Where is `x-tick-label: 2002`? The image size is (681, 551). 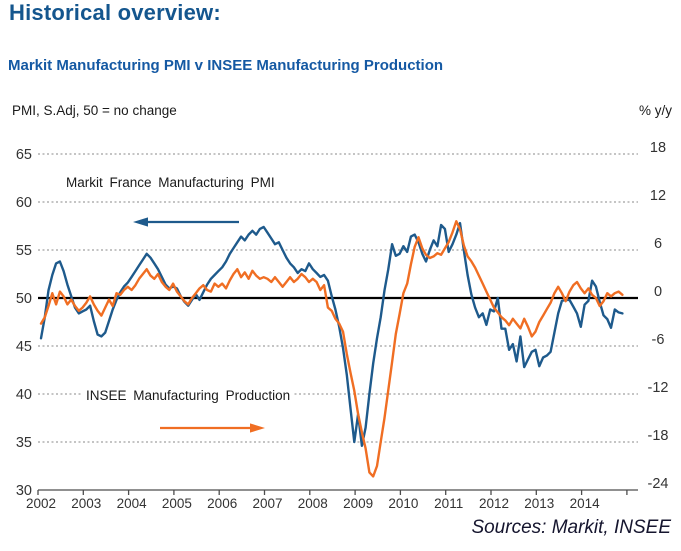
x-tick-label: 2002 is located at coordinates (41, 503).